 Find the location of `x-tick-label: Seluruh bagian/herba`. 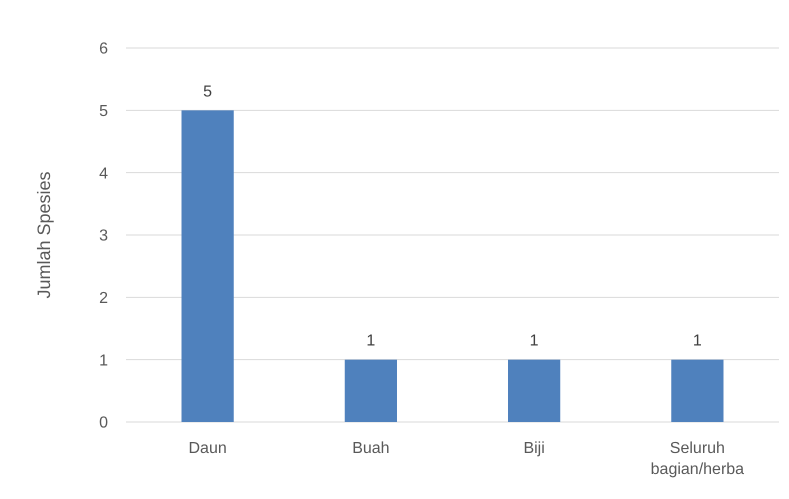

x-tick-label: Seluruh bagian/herba is located at coordinates (697, 459).